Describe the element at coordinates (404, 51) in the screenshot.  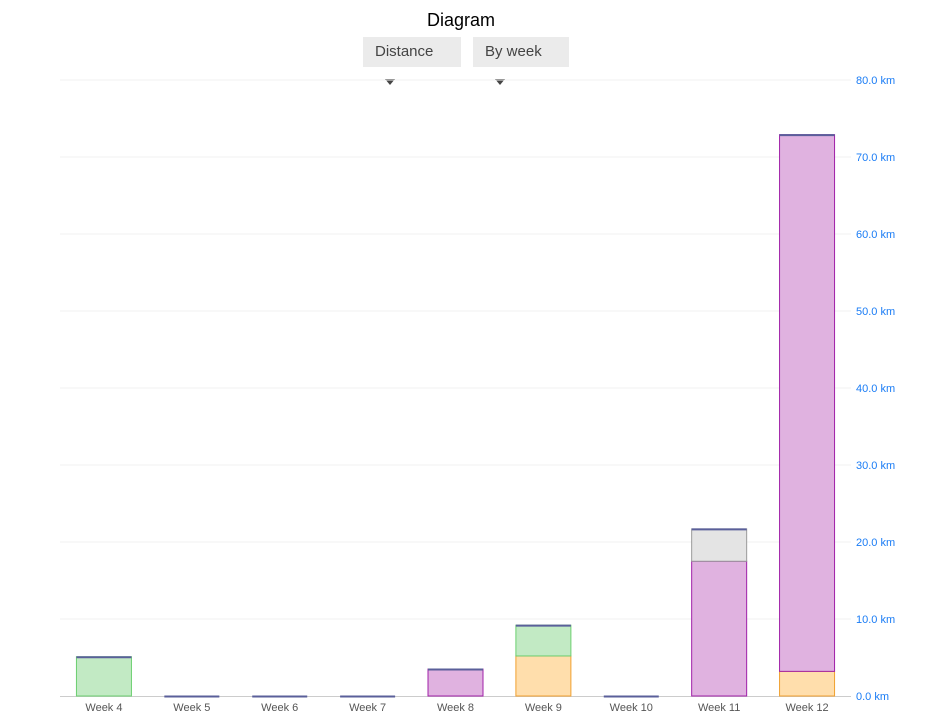
I see `metric-dropdown-label: Distance` at that location.